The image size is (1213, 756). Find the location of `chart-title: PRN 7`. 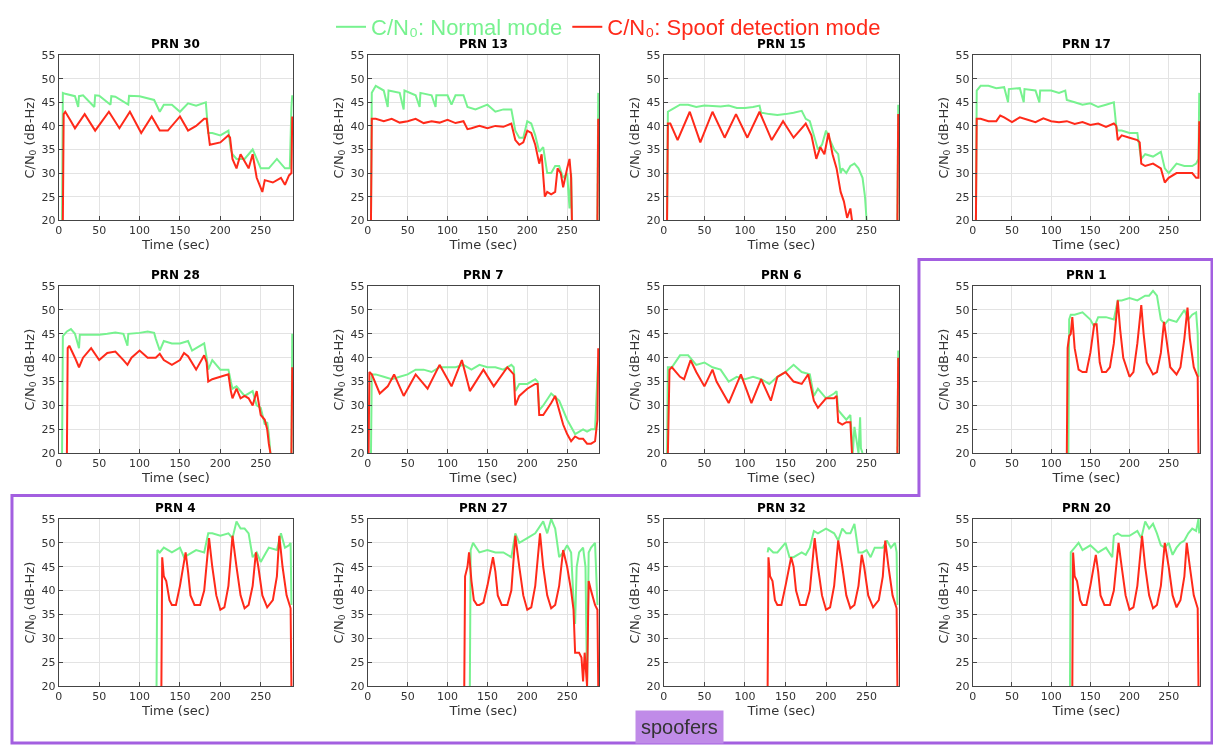

chart-title: PRN 7 is located at coordinates (483, 275).